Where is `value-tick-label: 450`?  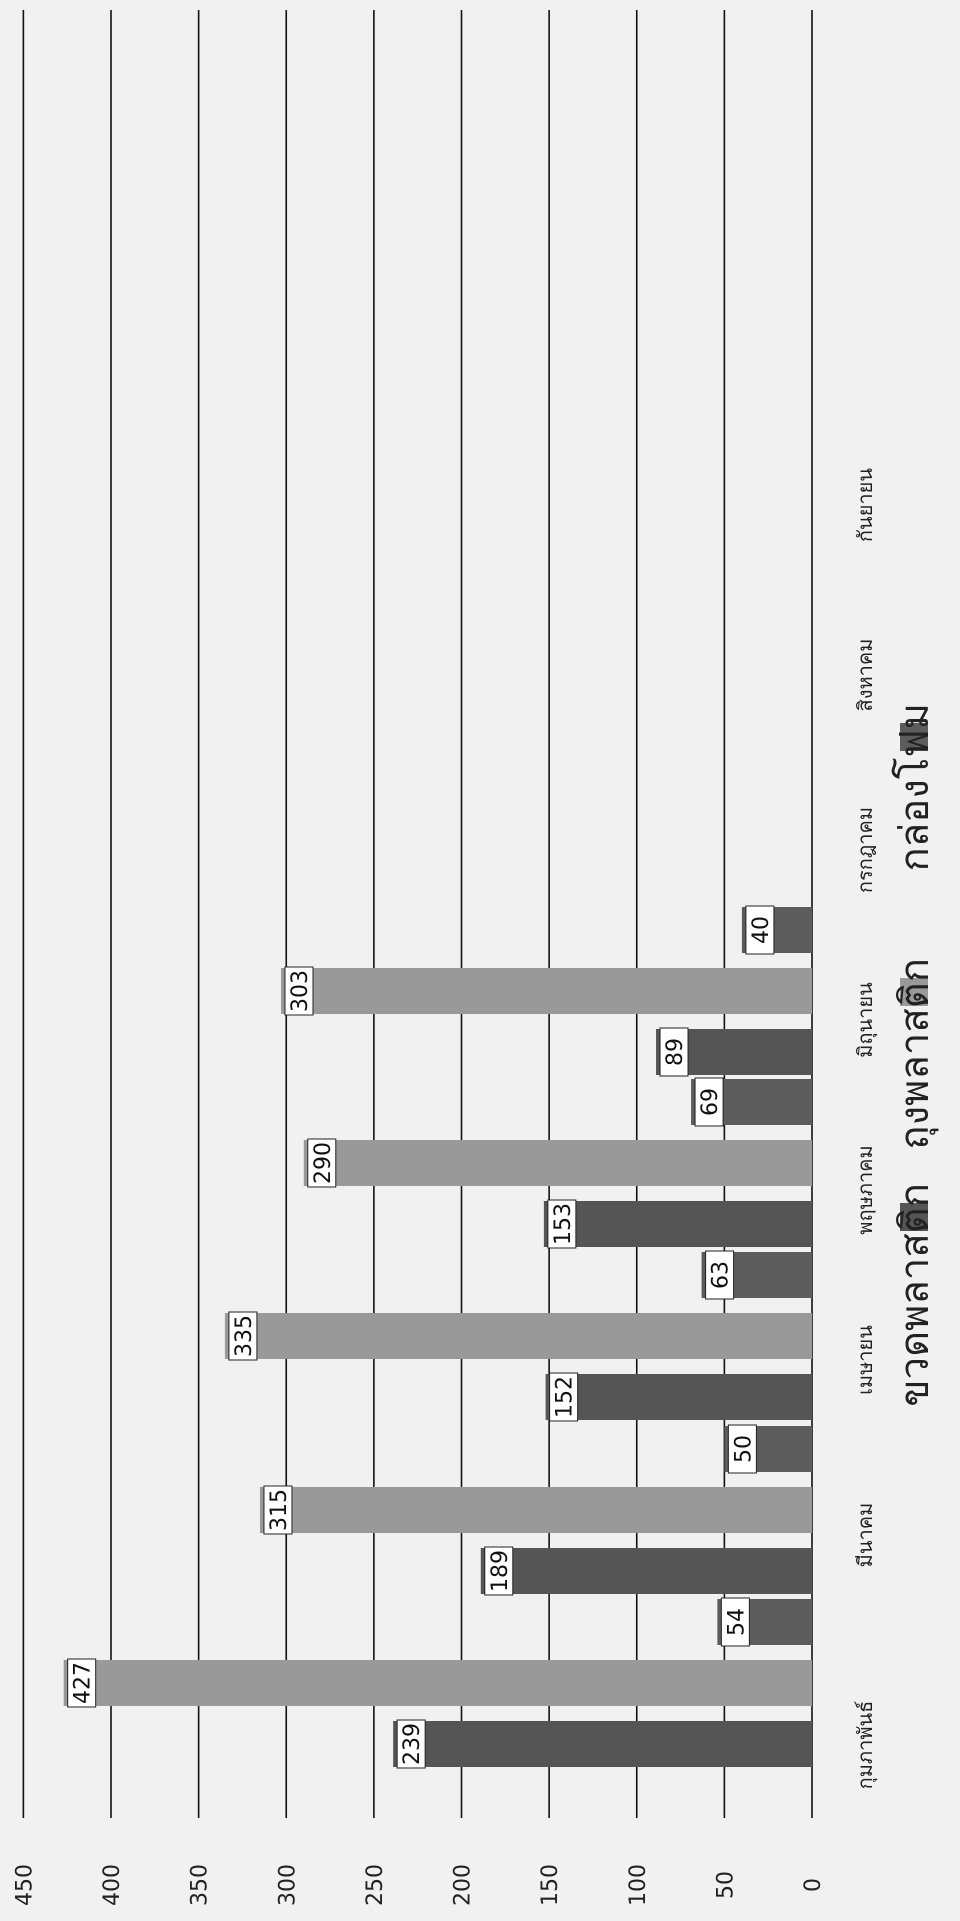 value-tick-label: 450 is located at coordinates (24, 1885).